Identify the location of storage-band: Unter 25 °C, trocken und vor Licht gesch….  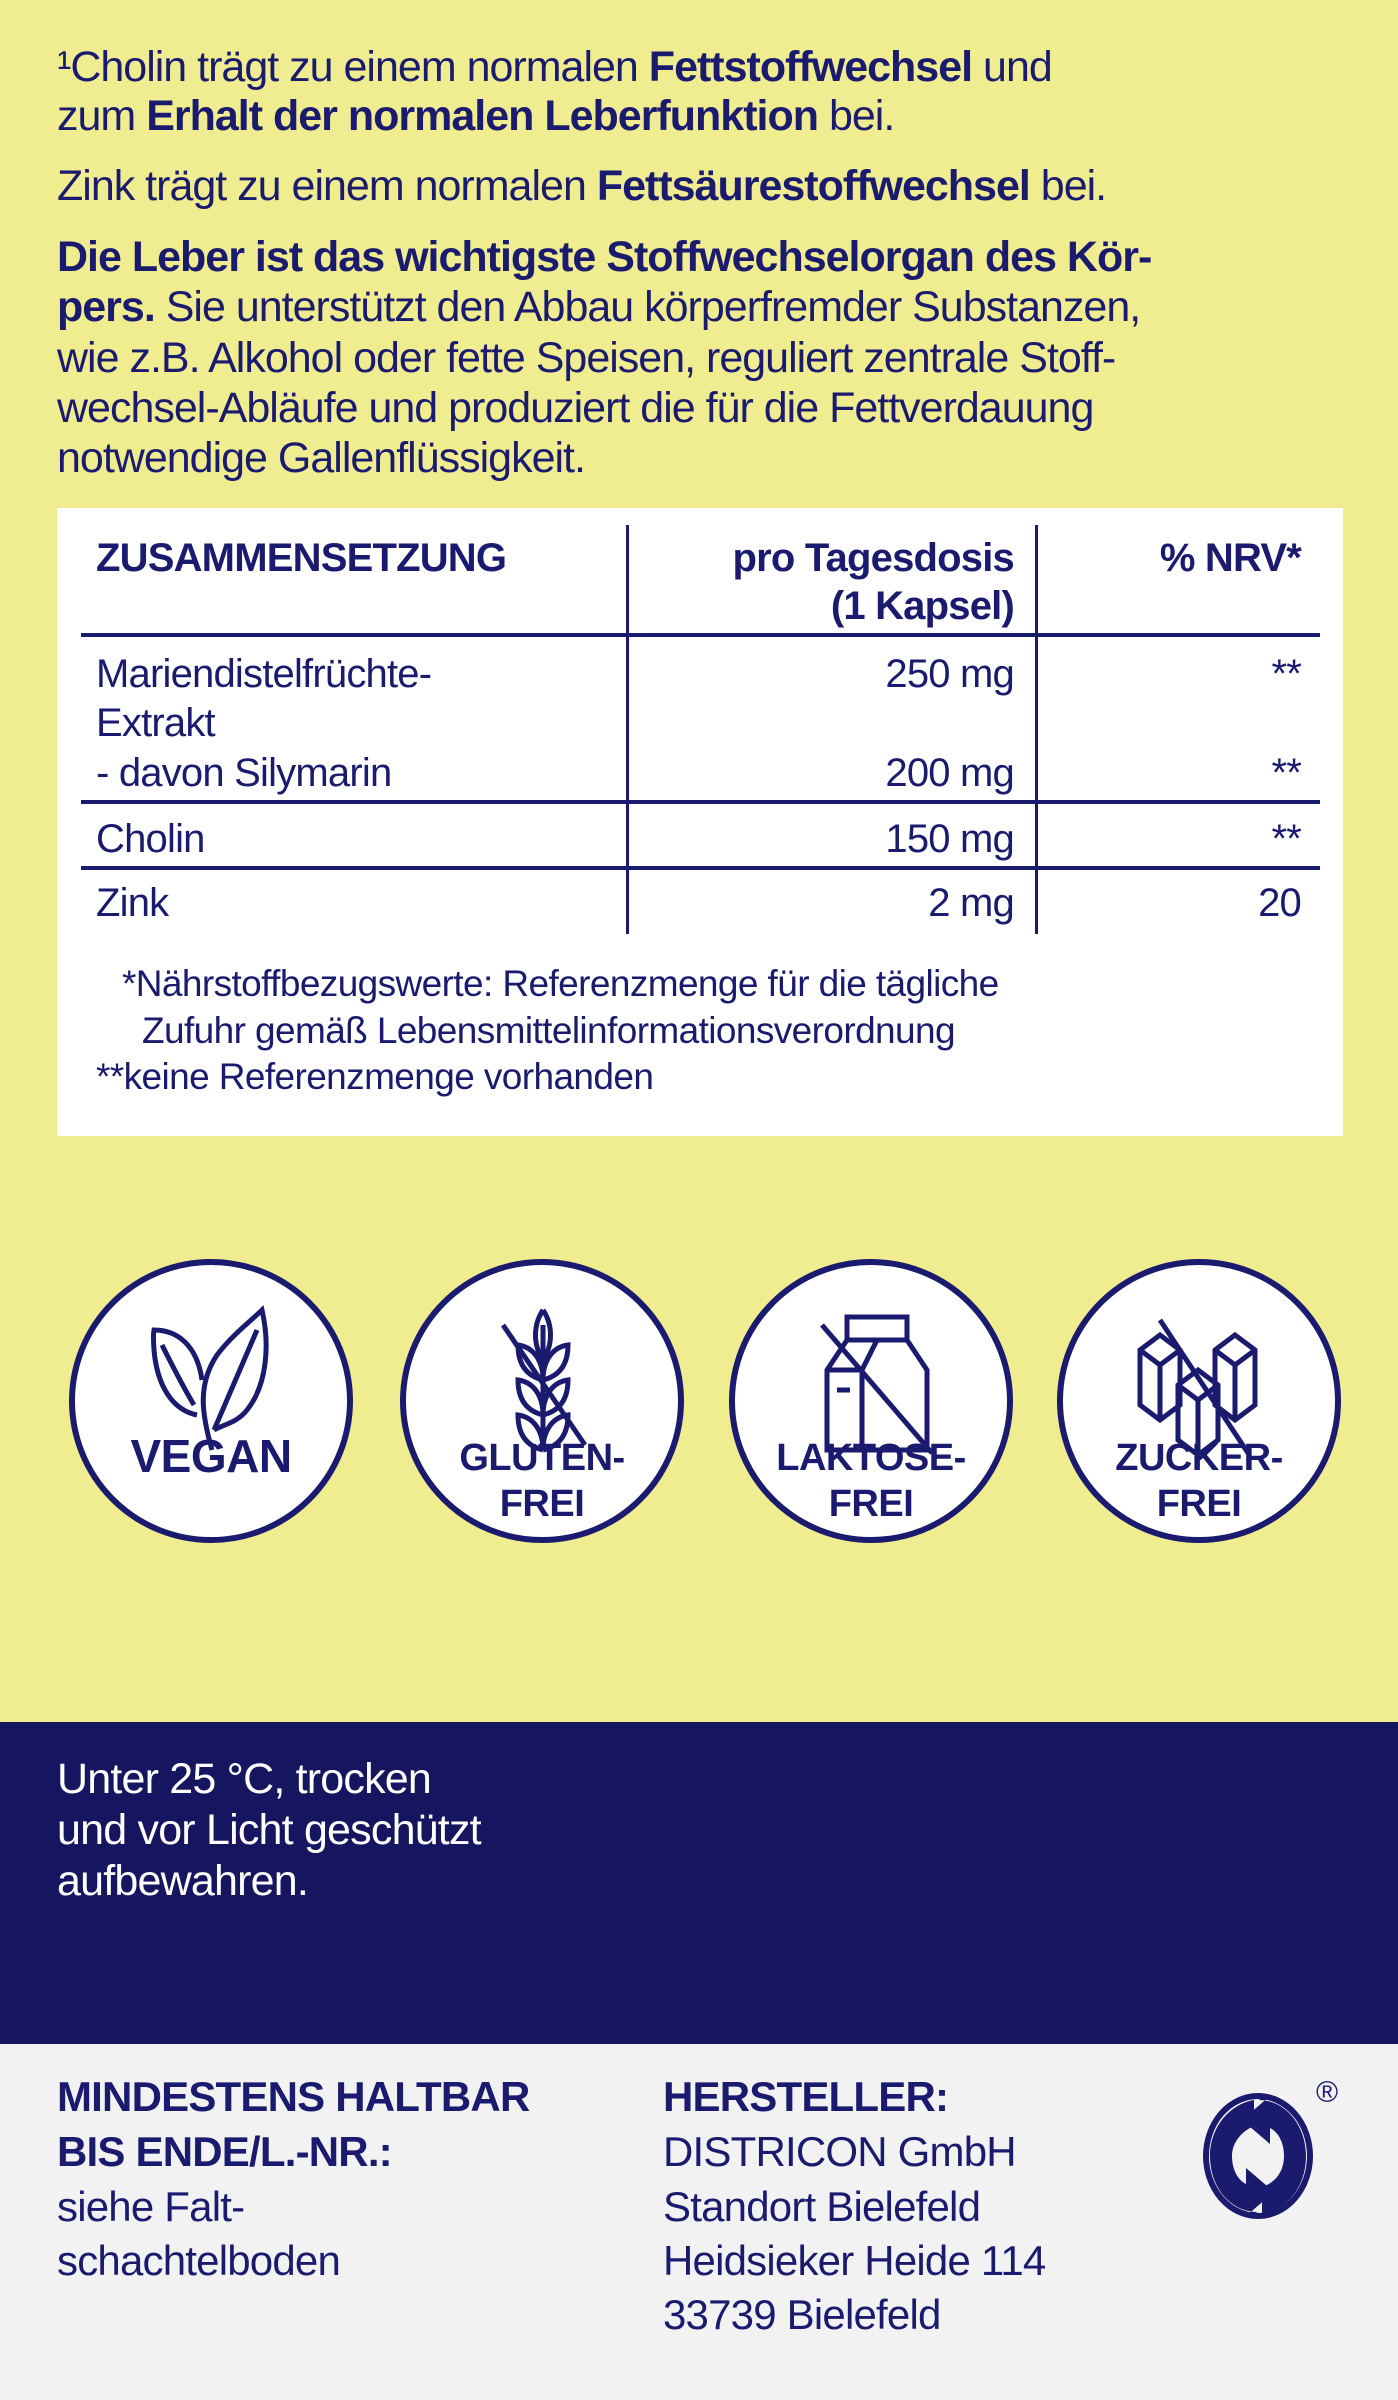
(699, 1883).